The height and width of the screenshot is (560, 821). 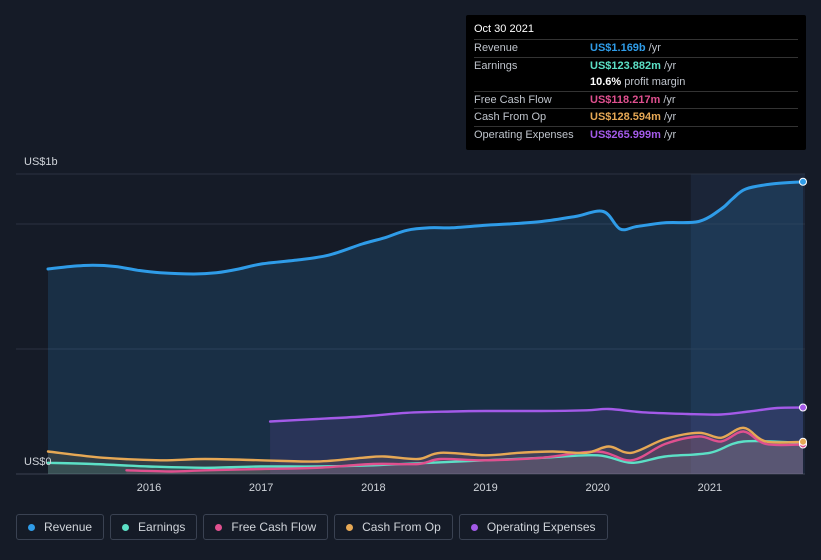 What do you see at coordinates (541, 527) in the screenshot?
I see `legend-label: Operating Expenses` at bounding box center [541, 527].